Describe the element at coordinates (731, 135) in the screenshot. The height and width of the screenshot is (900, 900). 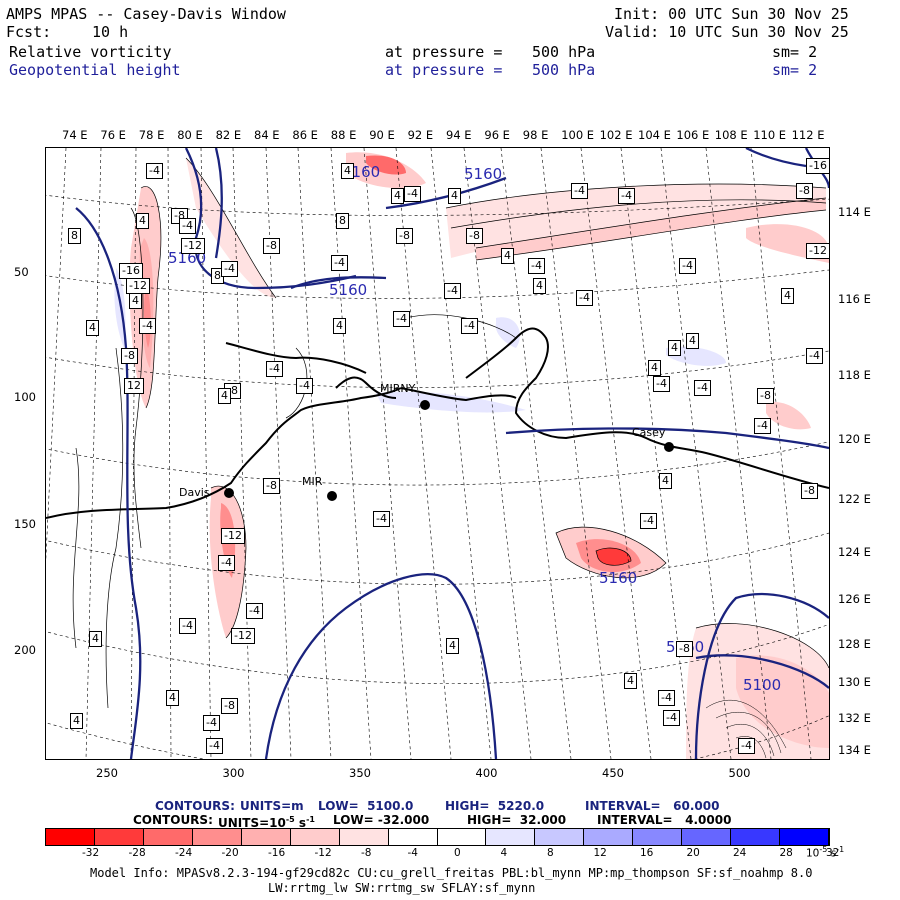
I see `top-longitude-label: 108 E` at that location.